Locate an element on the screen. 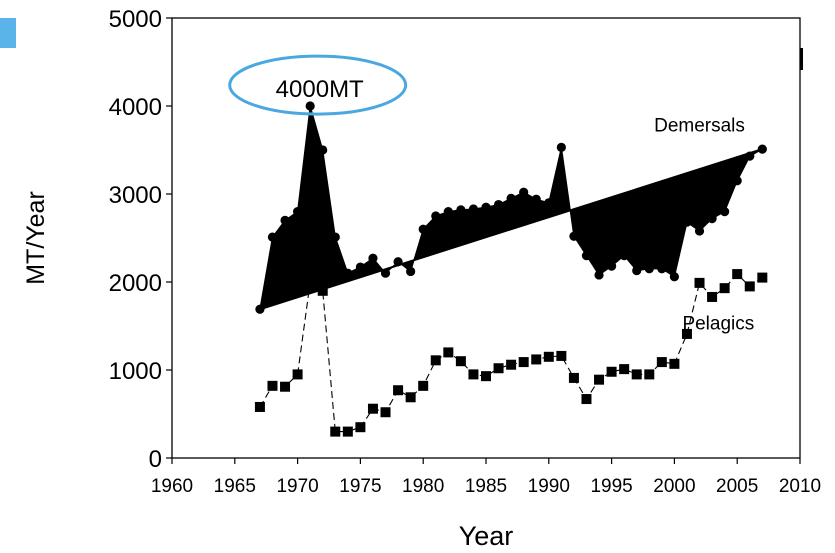 Image resolution: width=835 pixels, height=553 pixels. y-tick-label: 3000 is located at coordinates (135, 195).